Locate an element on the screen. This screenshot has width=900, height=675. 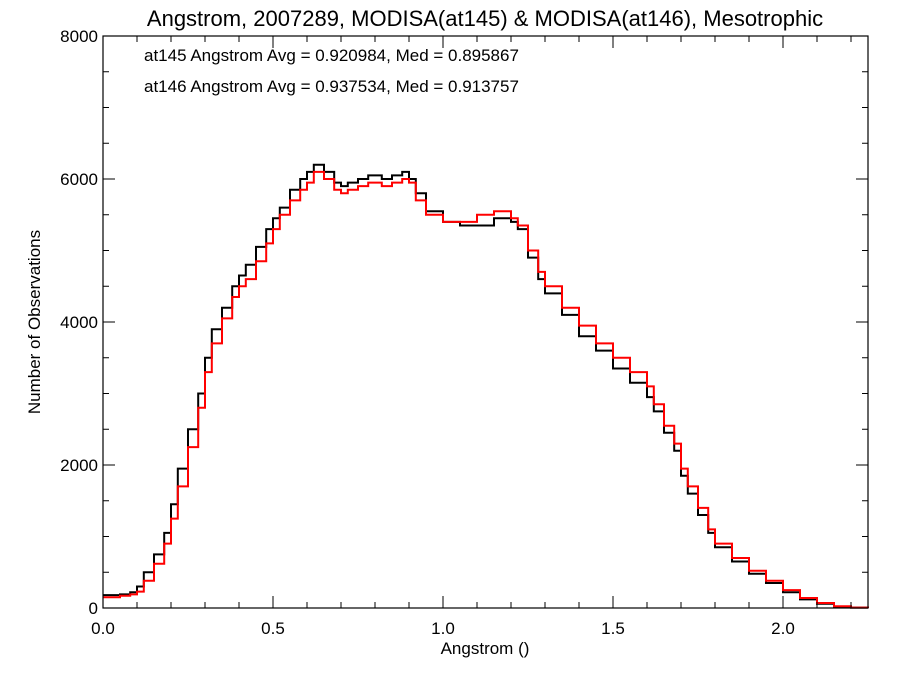
x-tick-label: 2.0 is located at coordinates (783, 628).